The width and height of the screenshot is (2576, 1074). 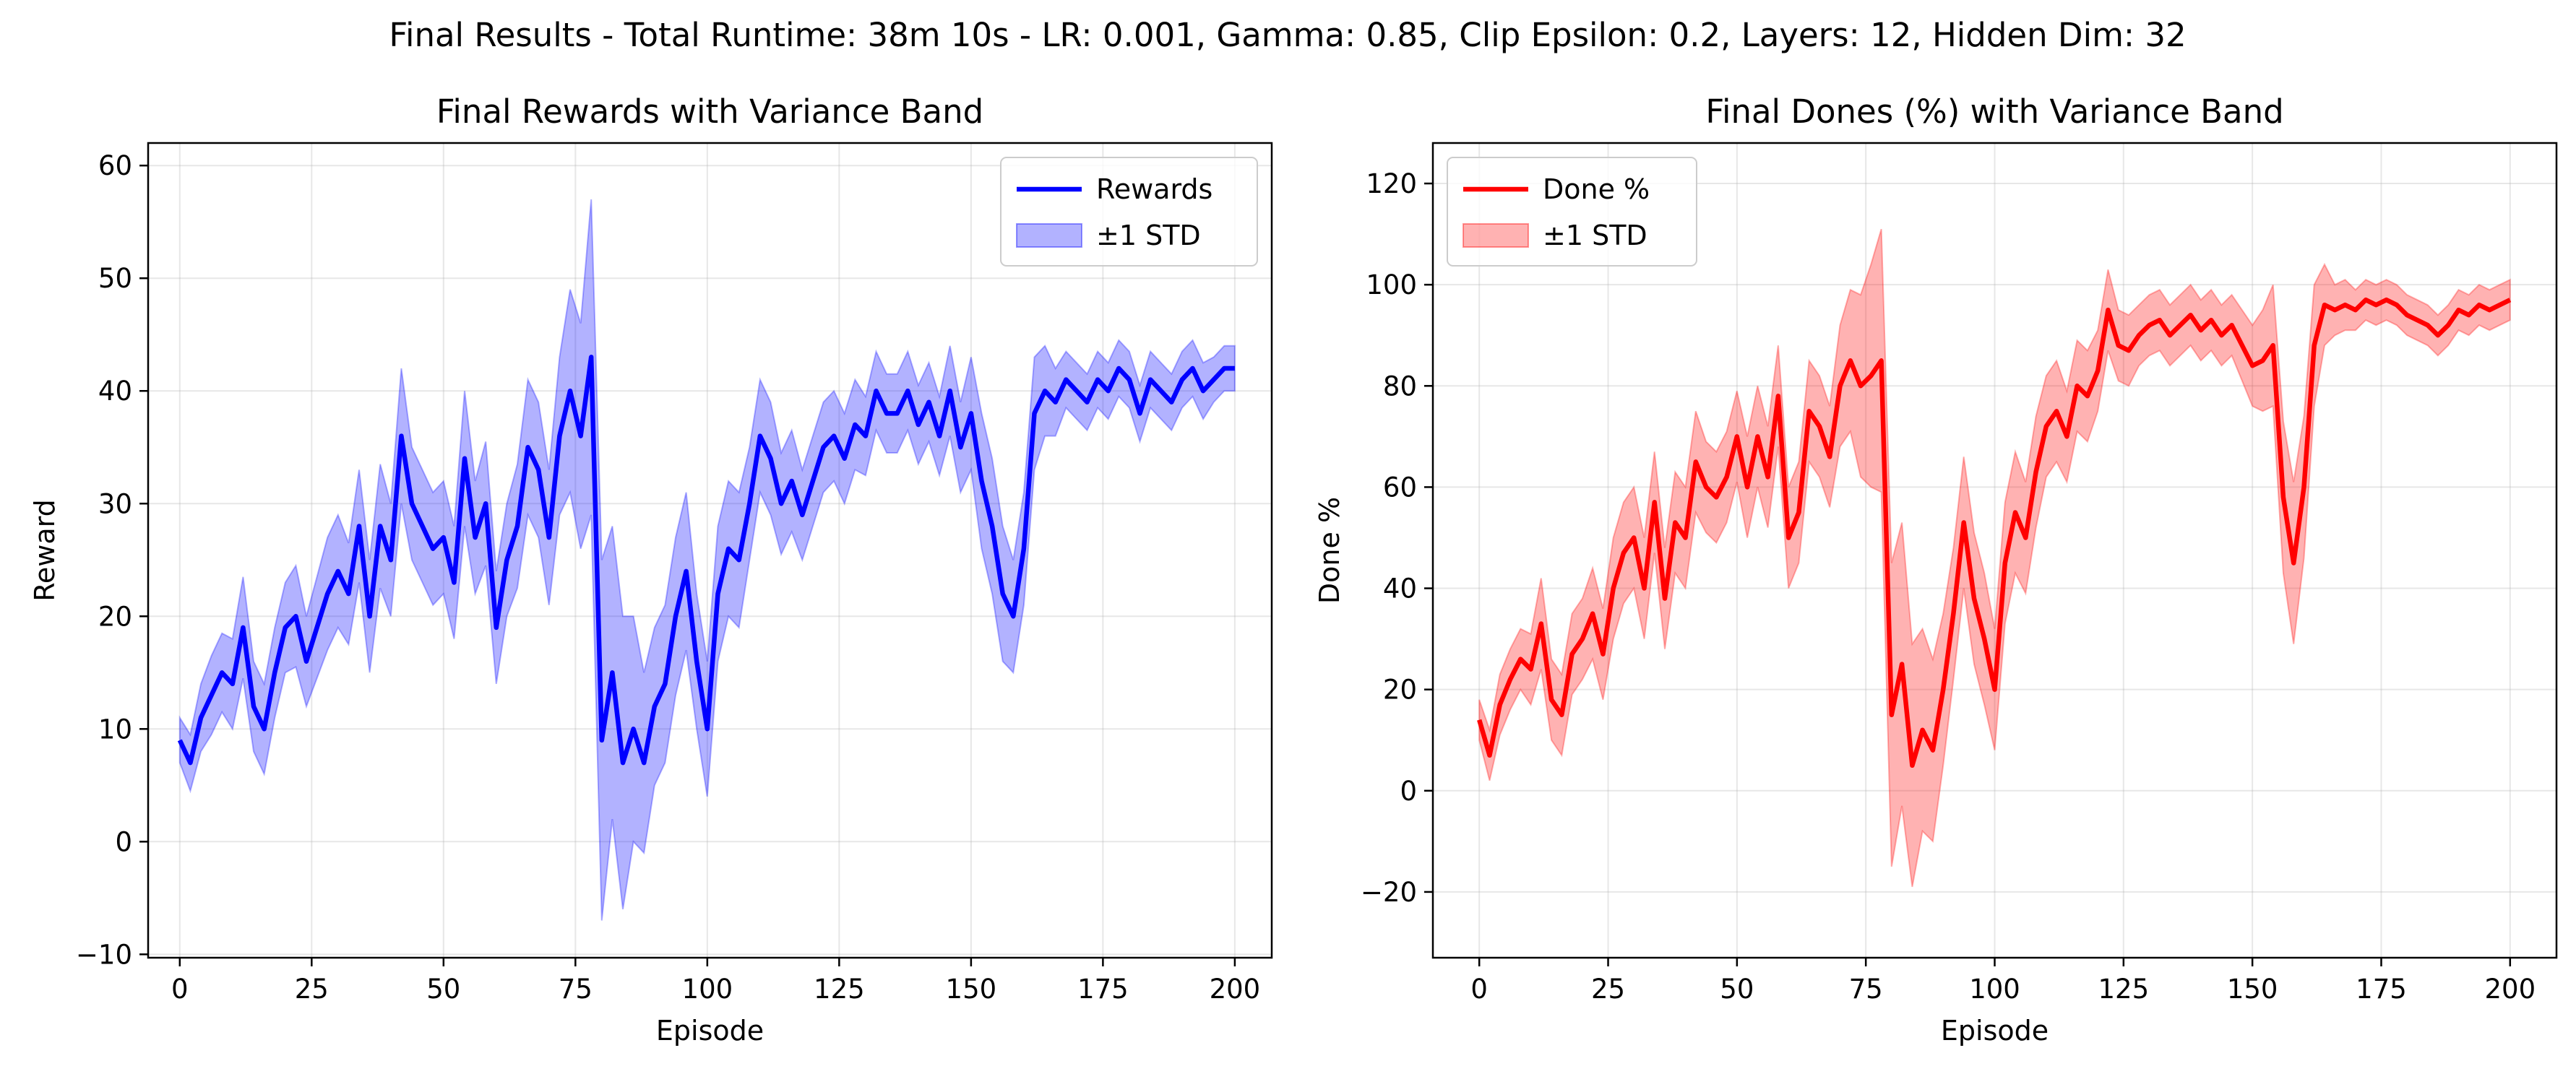 What do you see at coordinates (115, 278) in the screenshot?
I see `y-tick-label: 50` at bounding box center [115, 278].